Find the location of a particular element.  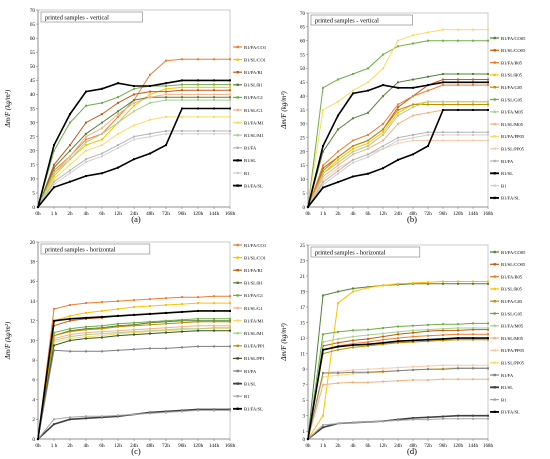

y-tick-label: 5 is located at coordinates (33, 194).